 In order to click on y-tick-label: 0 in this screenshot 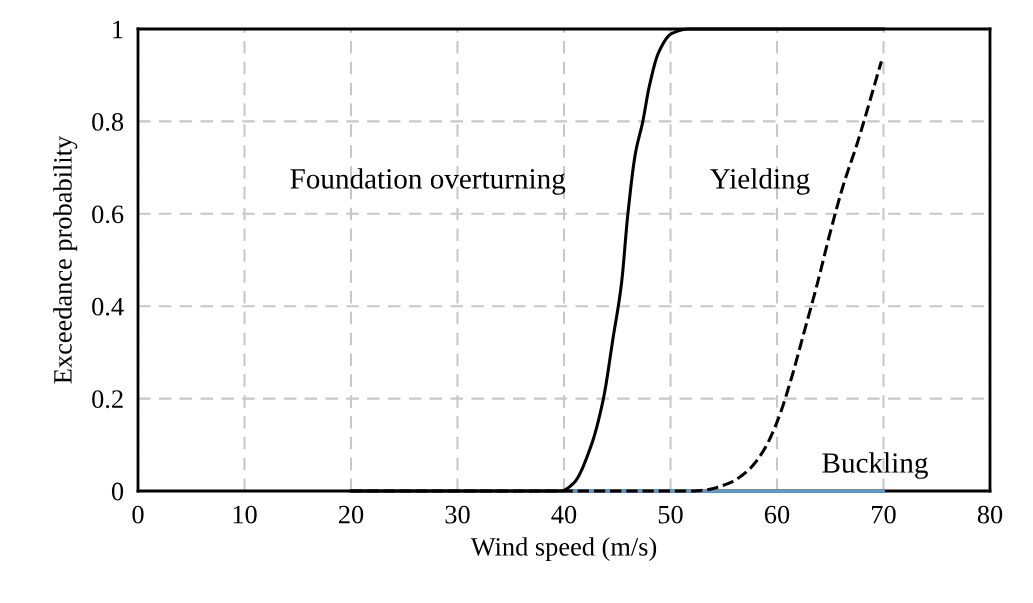, I will do `click(117, 491)`.